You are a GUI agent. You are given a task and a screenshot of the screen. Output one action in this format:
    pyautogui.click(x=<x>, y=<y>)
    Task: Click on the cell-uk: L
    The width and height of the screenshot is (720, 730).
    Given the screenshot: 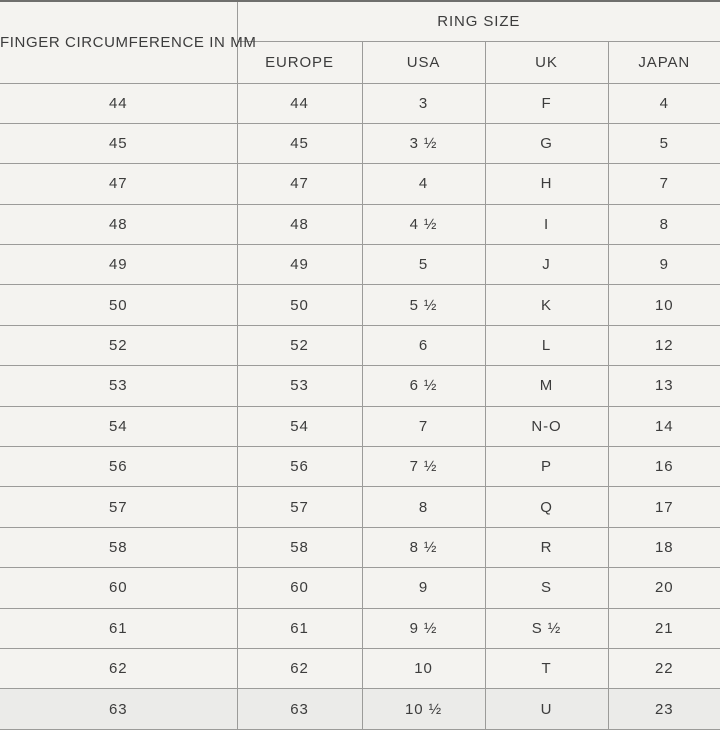 What is the action you would take?
    pyautogui.click(x=547, y=346)
    